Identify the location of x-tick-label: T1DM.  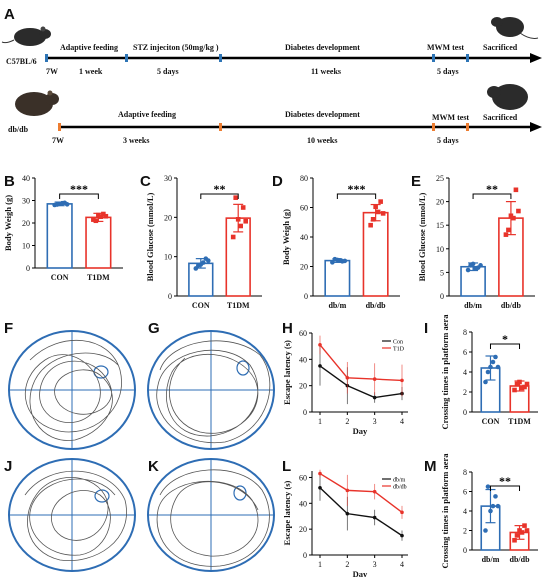
(98, 277).